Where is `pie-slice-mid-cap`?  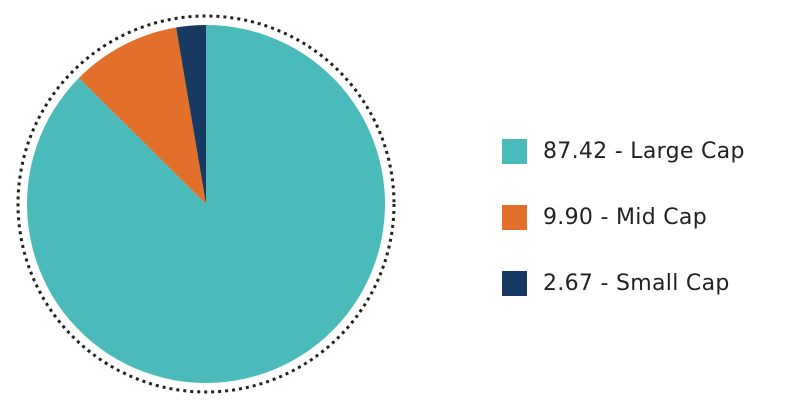
pie-slice-mid-cap is located at coordinates (142, 116).